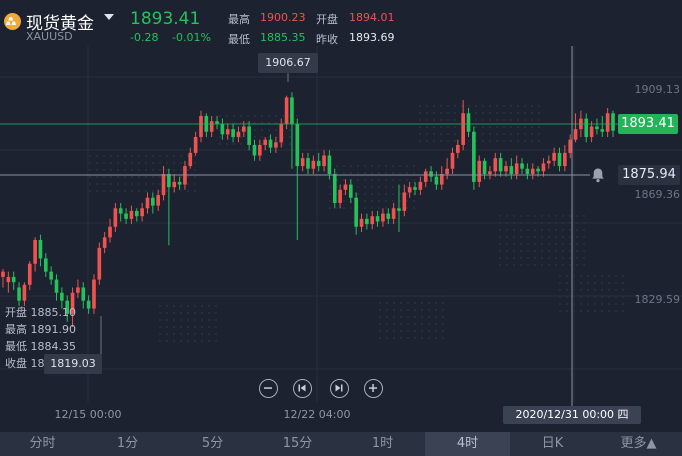  I want to click on step-back-button, so click(302, 388).